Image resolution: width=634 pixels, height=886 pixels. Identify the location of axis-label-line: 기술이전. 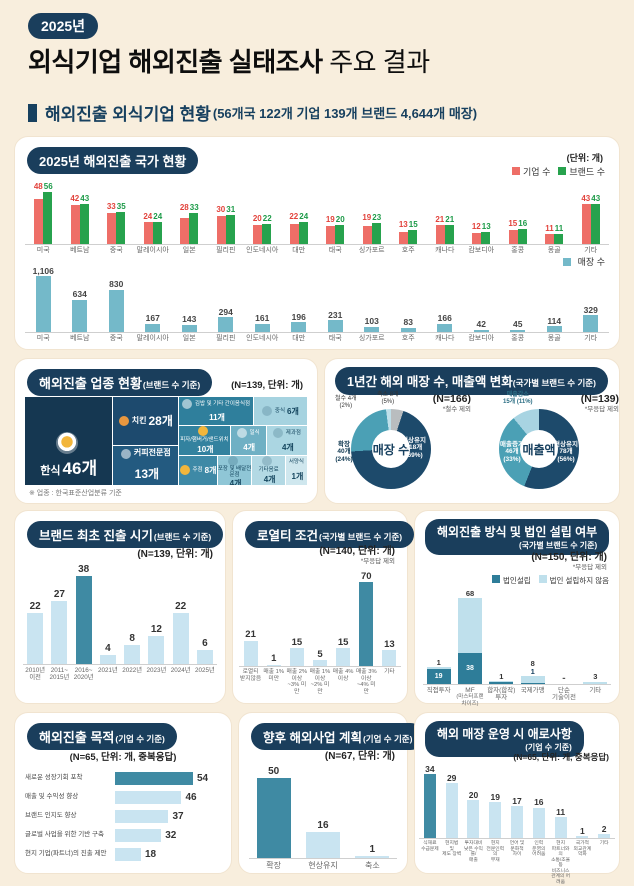
(564, 698).